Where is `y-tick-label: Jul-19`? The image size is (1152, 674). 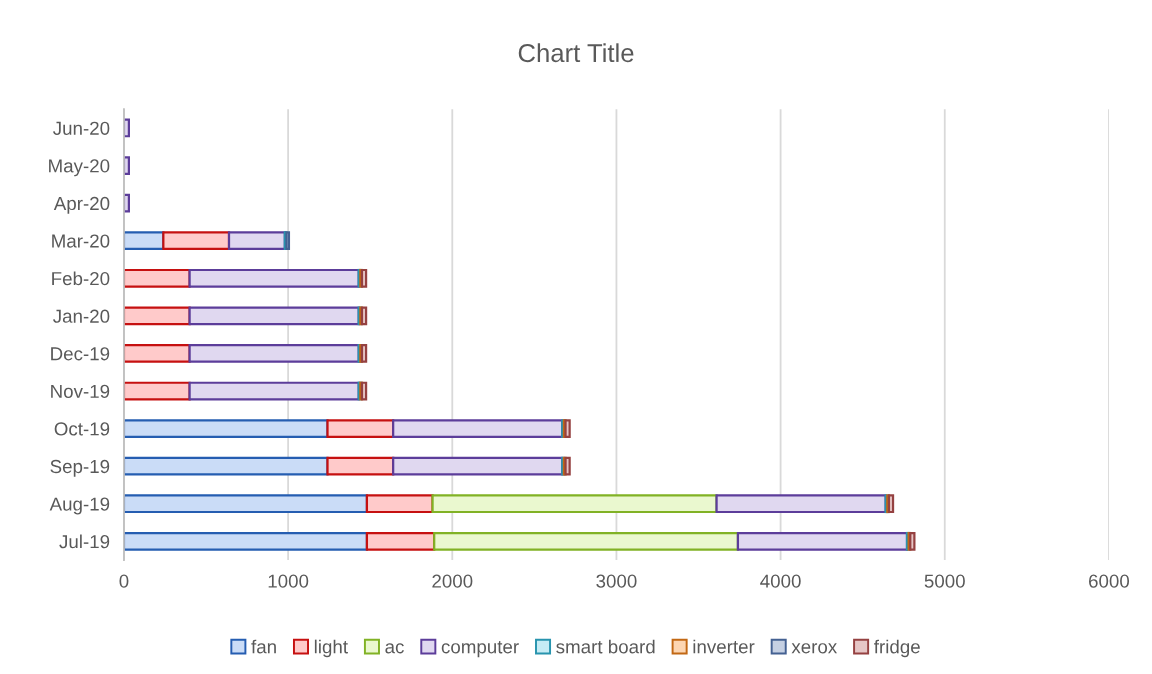
y-tick-label: Jul-19 is located at coordinates (84, 541).